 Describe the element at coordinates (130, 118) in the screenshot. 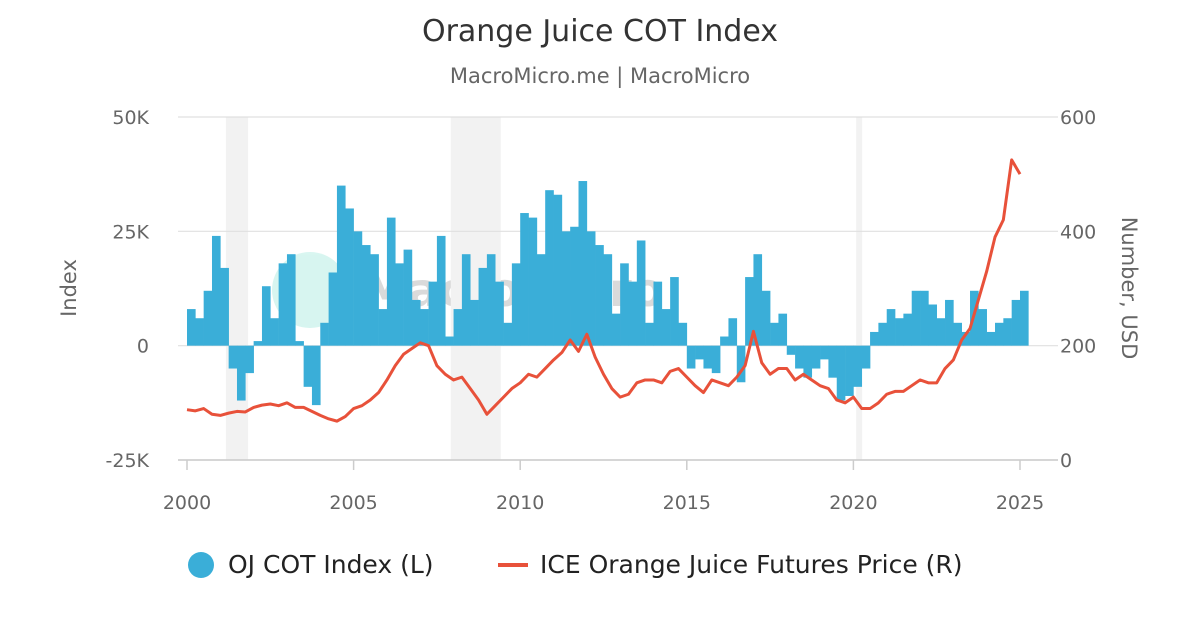

I see `y-left-tick-label: 50K` at that location.